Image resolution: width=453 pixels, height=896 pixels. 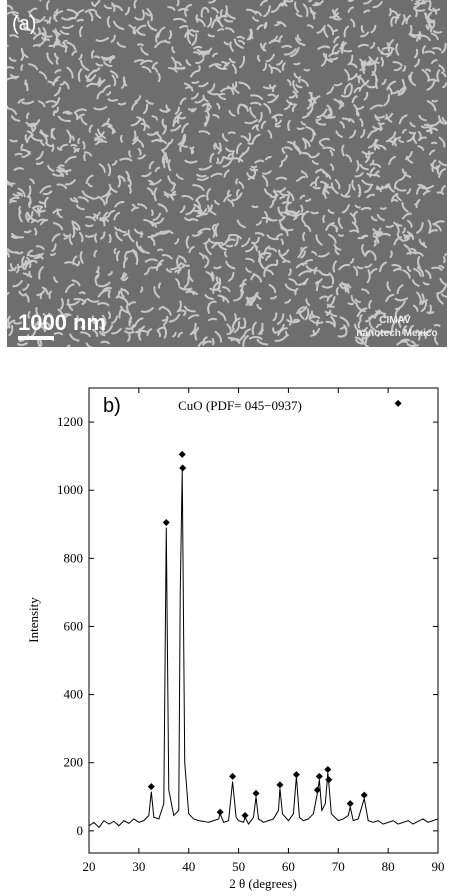 I want to click on x-tick-label: 80, so click(x=388, y=866).